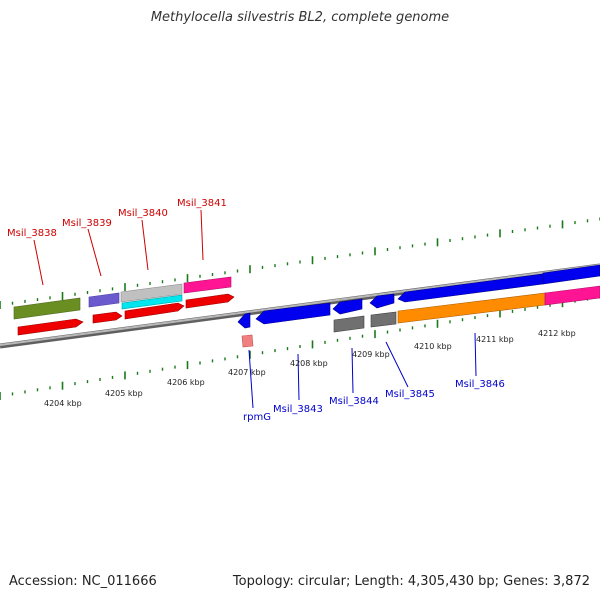 Image resolution: width=600 pixels, height=600 pixels. I want to click on label-msil3838: Msil_3838, so click(32, 233).